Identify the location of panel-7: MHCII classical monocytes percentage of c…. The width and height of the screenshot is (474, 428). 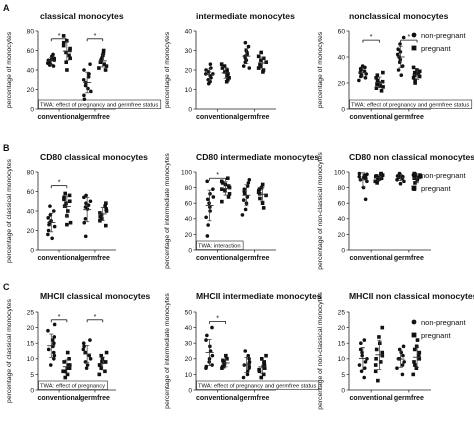
(78, 347).